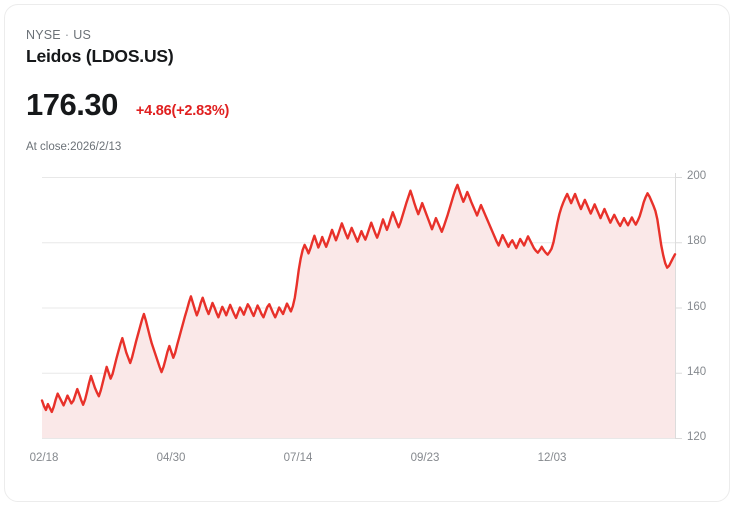 This screenshot has width=736, height=508. I want to click on x-axis-tick-2: 07/14, so click(298, 458).